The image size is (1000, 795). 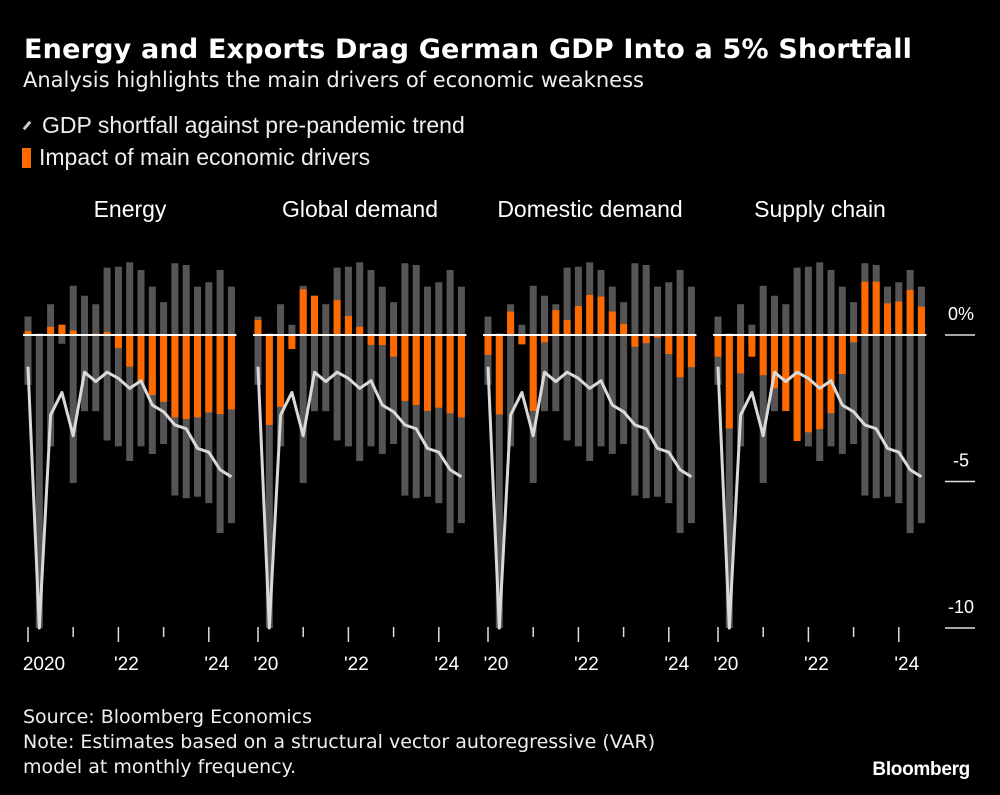 What do you see at coordinates (360, 209) in the screenshot?
I see `panel-title-global-demand: Global demand` at bounding box center [360, 209].